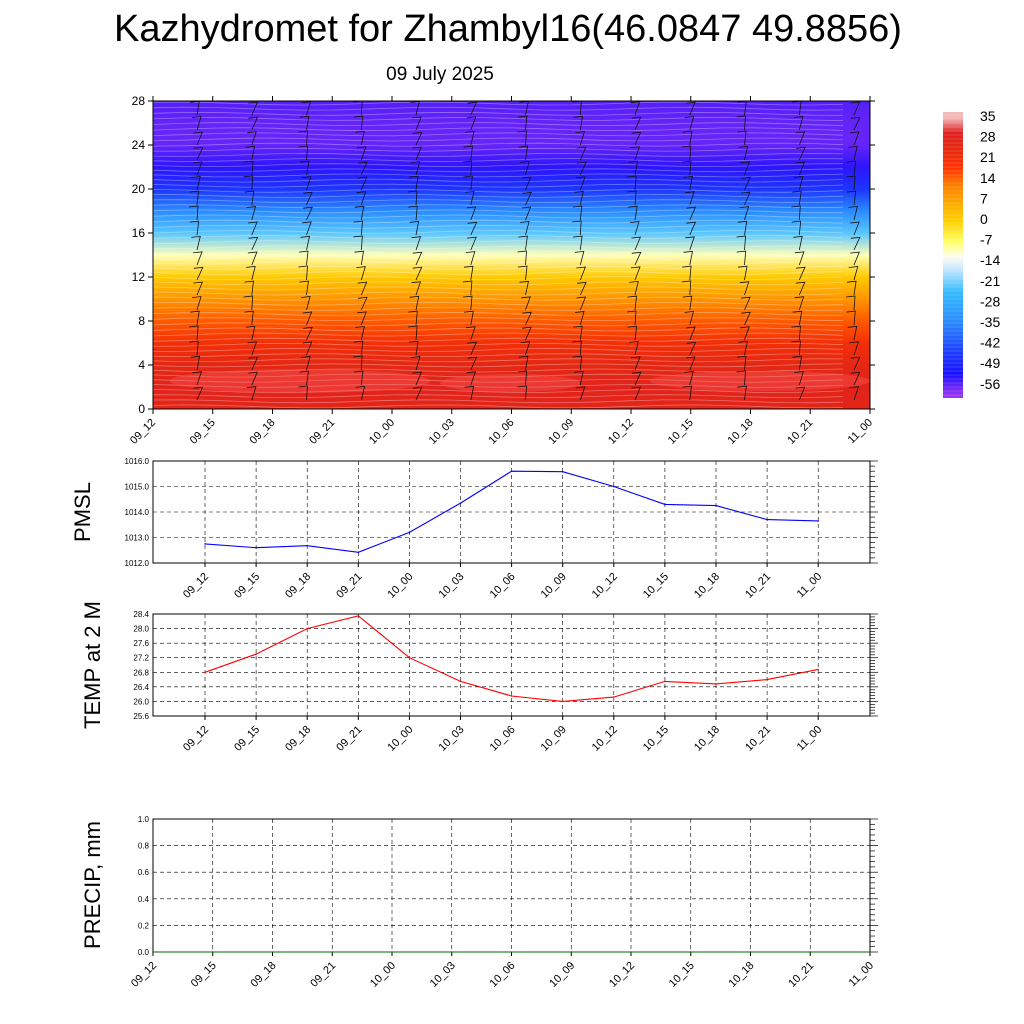 The width and height of the screenshot is (1024, 1024). I want to click on x-tick-label: 09_15, so click(247, 586).